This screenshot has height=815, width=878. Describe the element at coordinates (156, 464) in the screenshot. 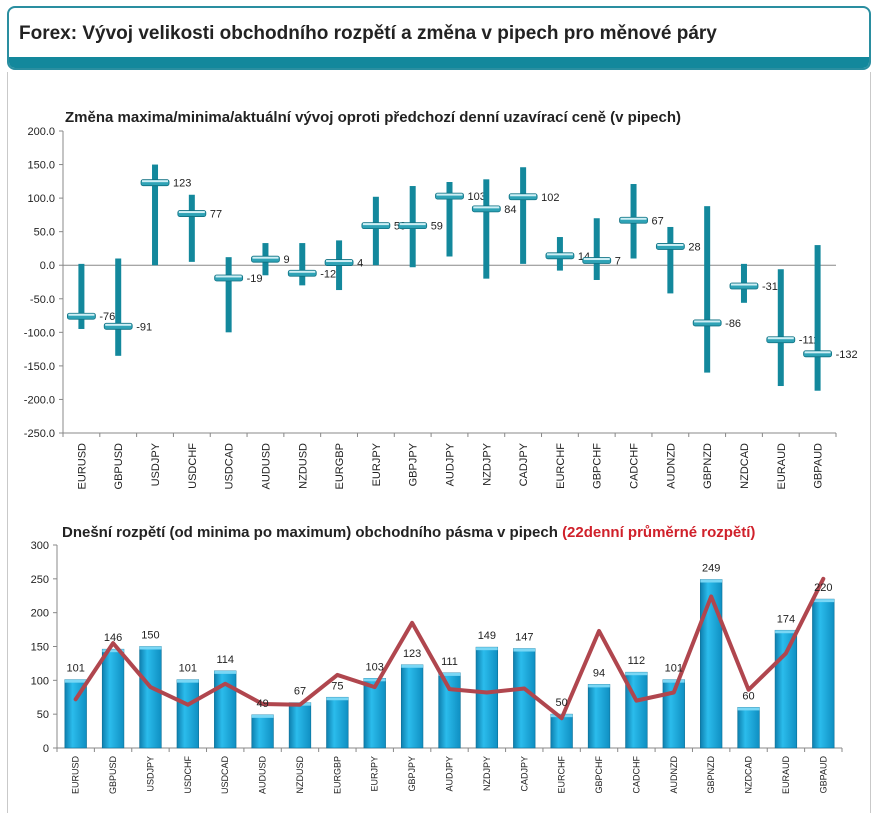

I see `chart1-x-tick-label: USDJPY` at that location.